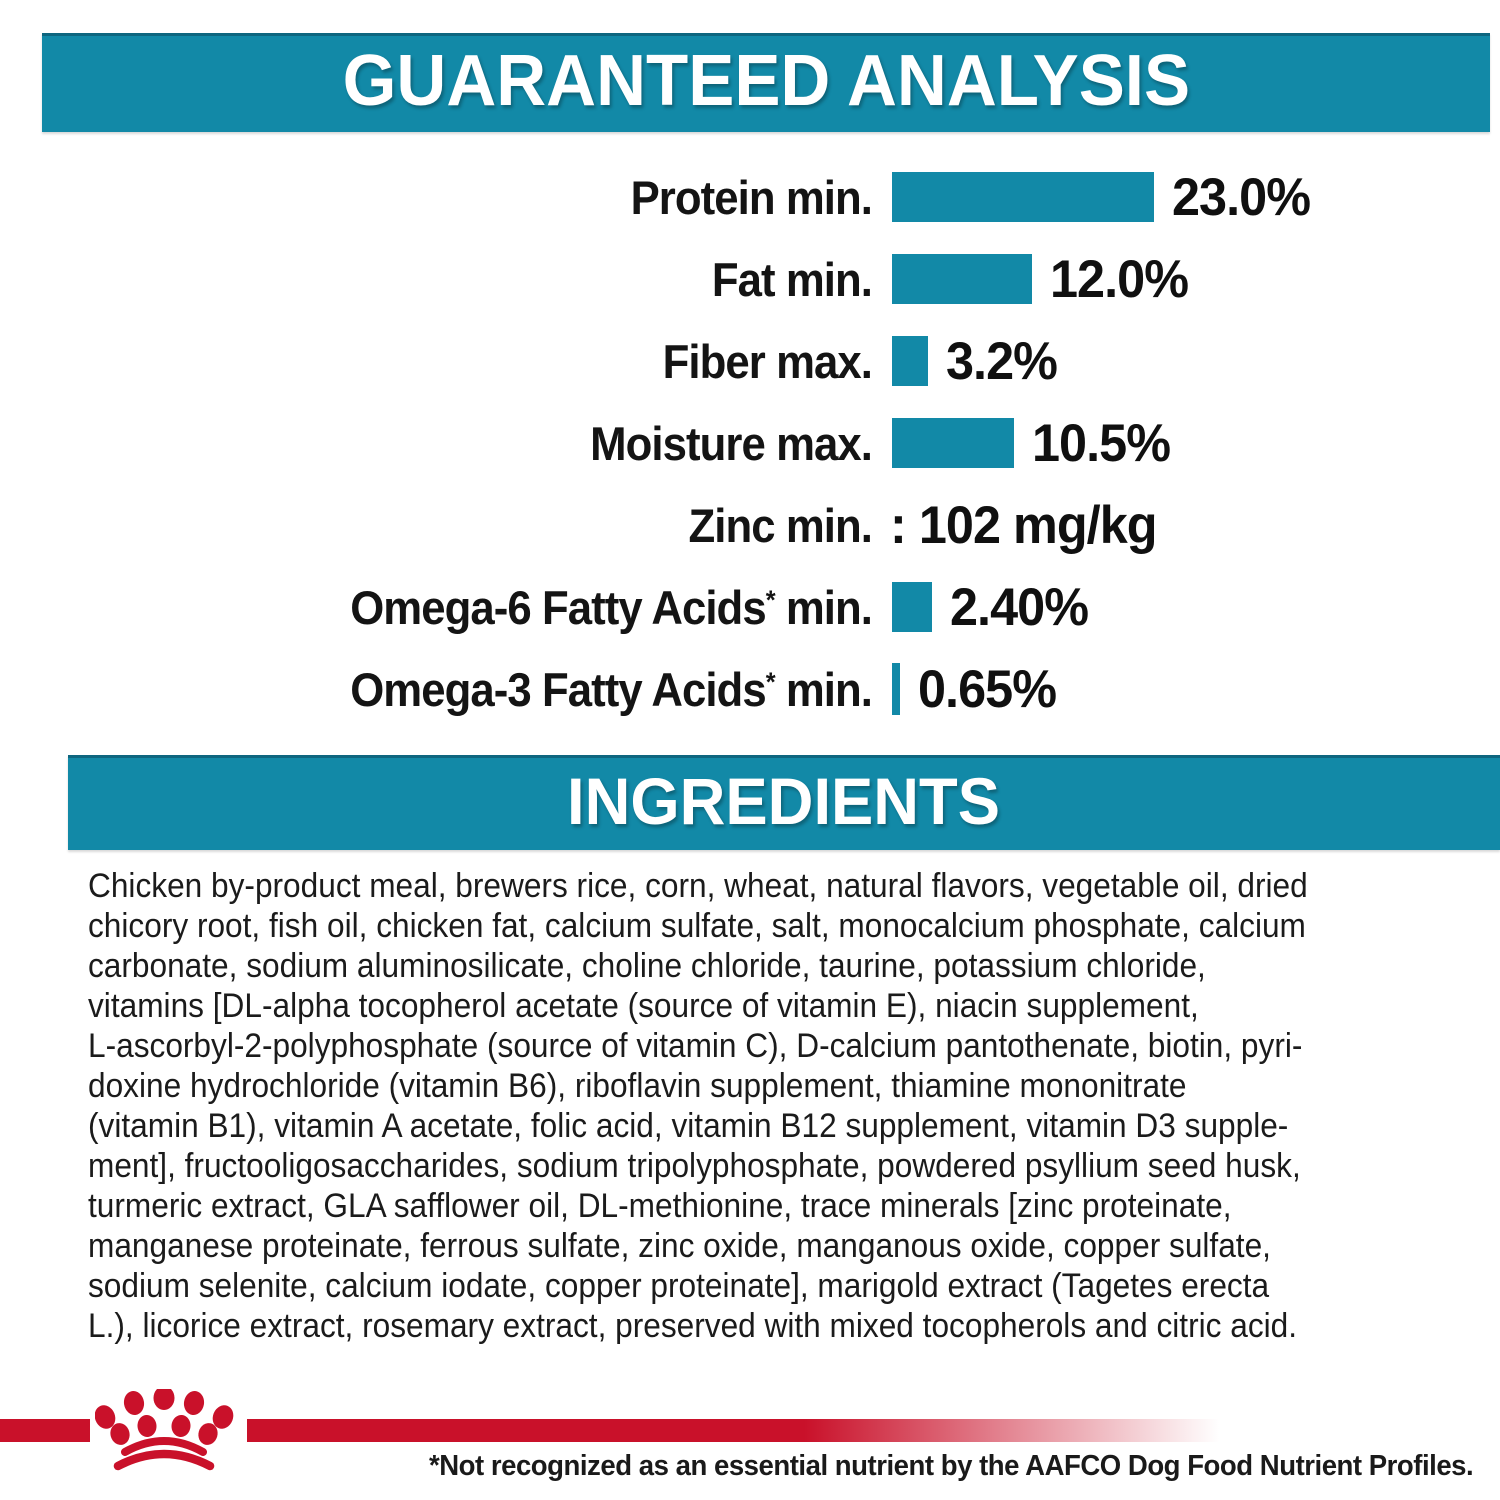  I want to click on analysis-label: Fat min., so click(792, 279).